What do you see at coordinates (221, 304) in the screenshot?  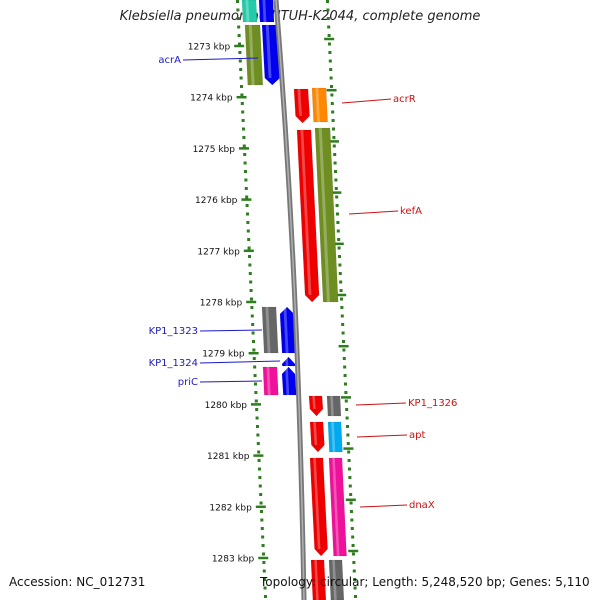 I see `kbp-tick-label: 1278 kbp` at bounding box center [221, 304].